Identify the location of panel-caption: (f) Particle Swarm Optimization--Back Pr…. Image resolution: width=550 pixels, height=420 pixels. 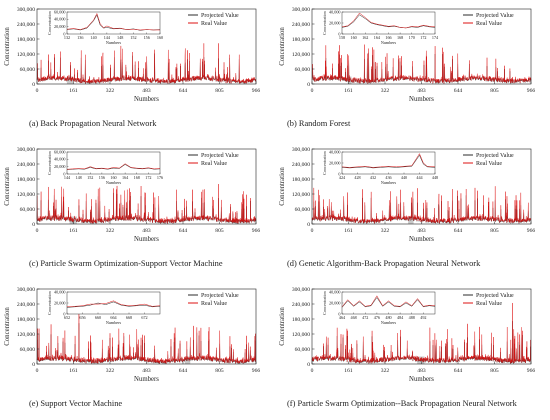
(402, 403).